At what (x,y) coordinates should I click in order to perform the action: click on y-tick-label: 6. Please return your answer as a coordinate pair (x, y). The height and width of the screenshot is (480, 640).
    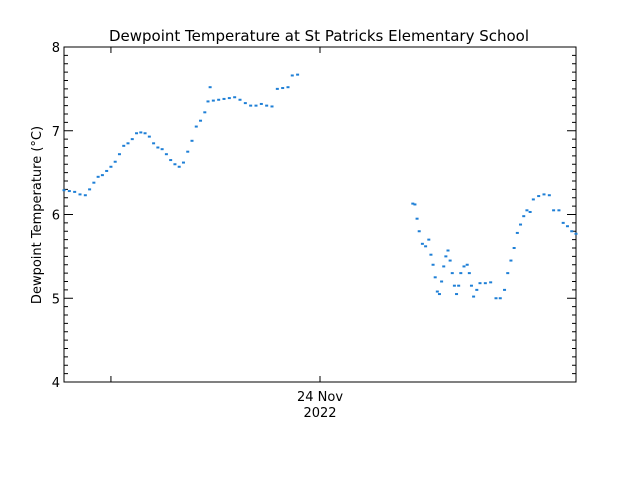
    Looking at the image, I should click on (56, 216).